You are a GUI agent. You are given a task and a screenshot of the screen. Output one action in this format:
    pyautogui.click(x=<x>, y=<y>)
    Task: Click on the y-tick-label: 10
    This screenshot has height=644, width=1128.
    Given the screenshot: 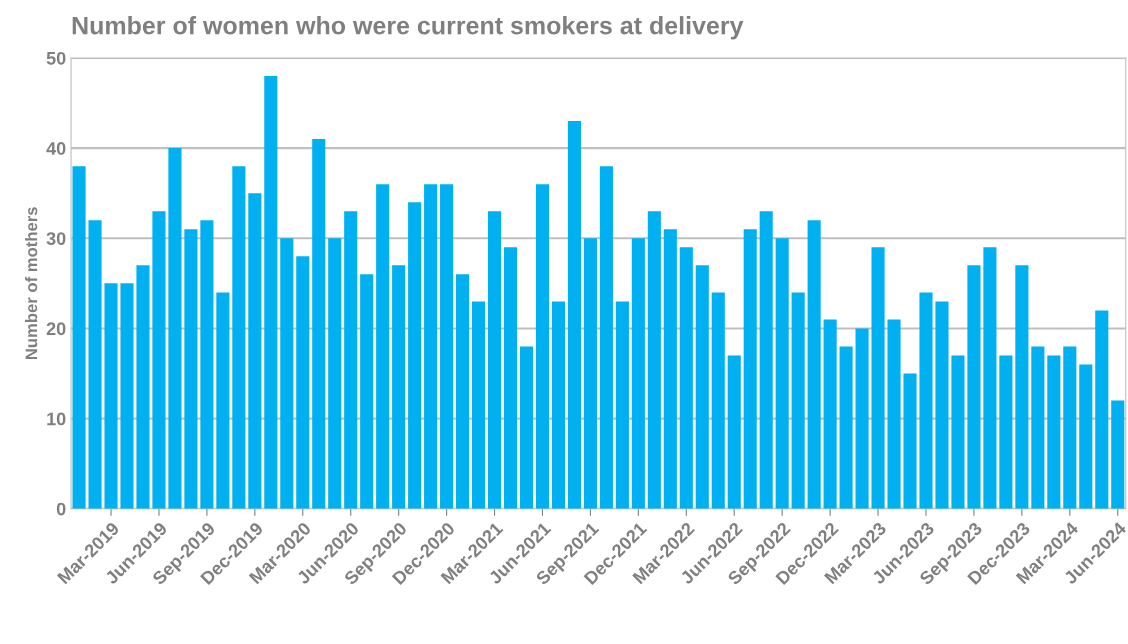 What is the action you would take?
    pyautogui.click(x=56, y=419)
    